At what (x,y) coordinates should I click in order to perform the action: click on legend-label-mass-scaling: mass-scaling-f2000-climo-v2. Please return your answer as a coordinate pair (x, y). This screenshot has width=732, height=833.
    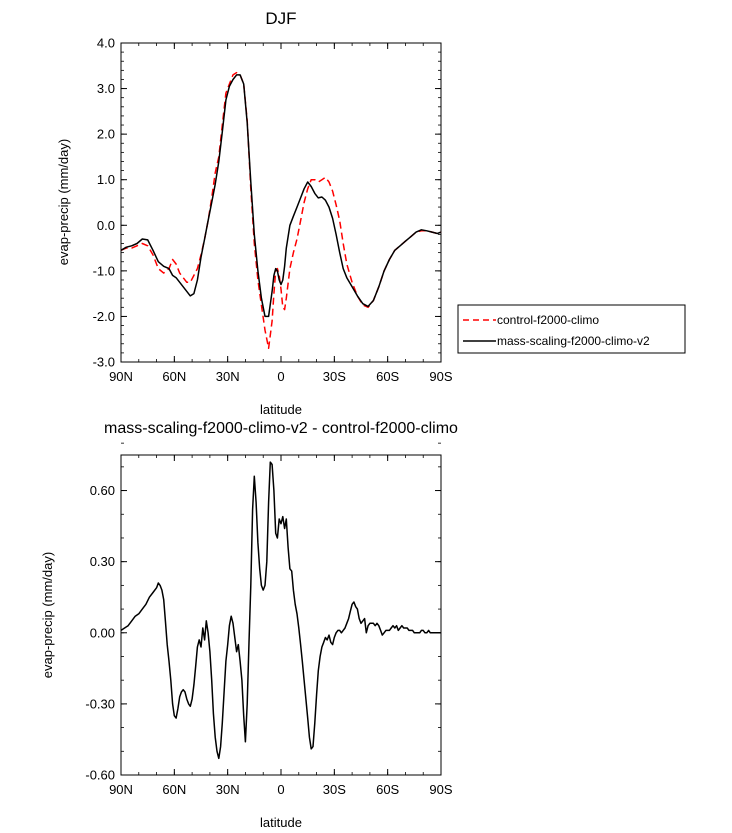
    Looking at the image, I should click on (573, 341).